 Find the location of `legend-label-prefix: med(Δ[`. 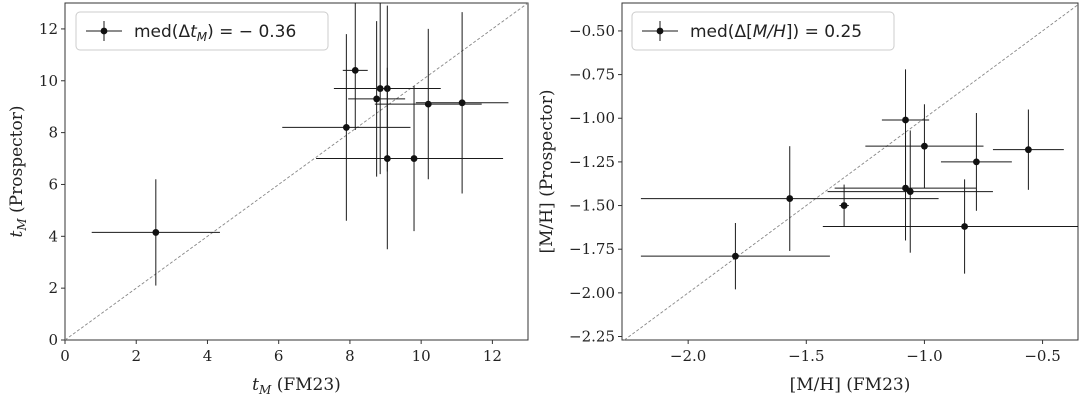

legend-label-prefix: med(Δ[ is located at coordinates (721, 32).